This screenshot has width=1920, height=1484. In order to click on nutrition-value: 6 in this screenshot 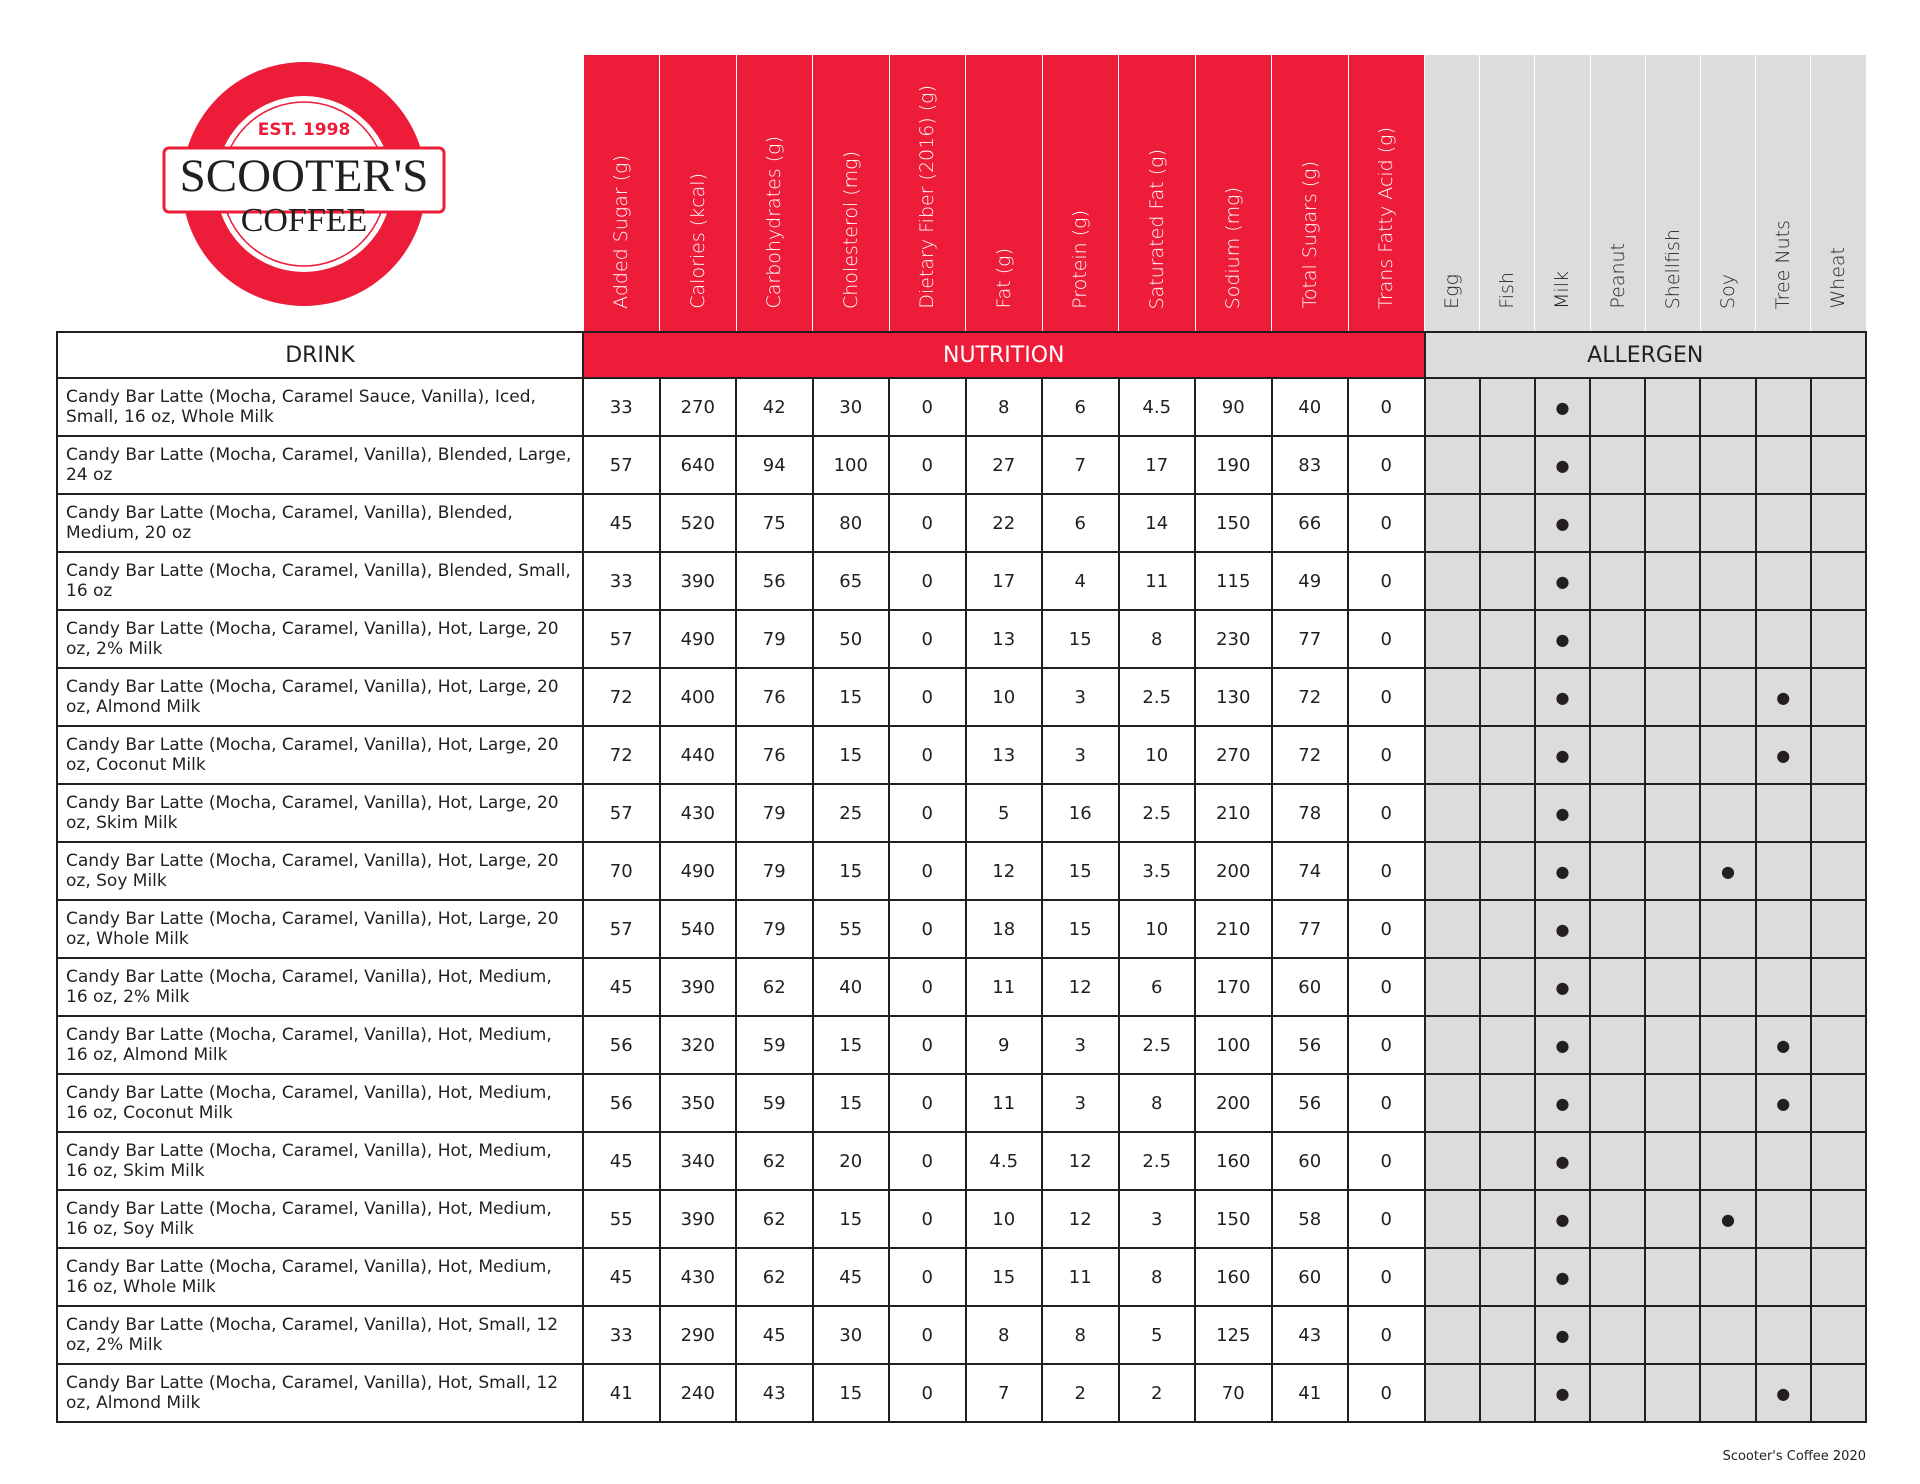, I will do `click(1080, 523)`.